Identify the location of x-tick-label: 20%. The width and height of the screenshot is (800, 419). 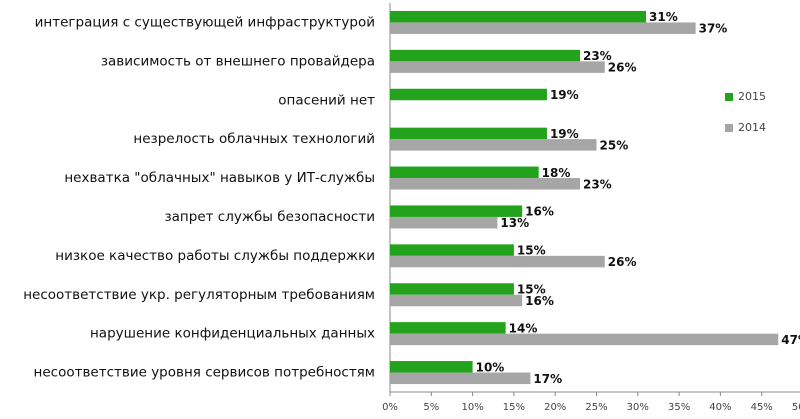
(555, 407).